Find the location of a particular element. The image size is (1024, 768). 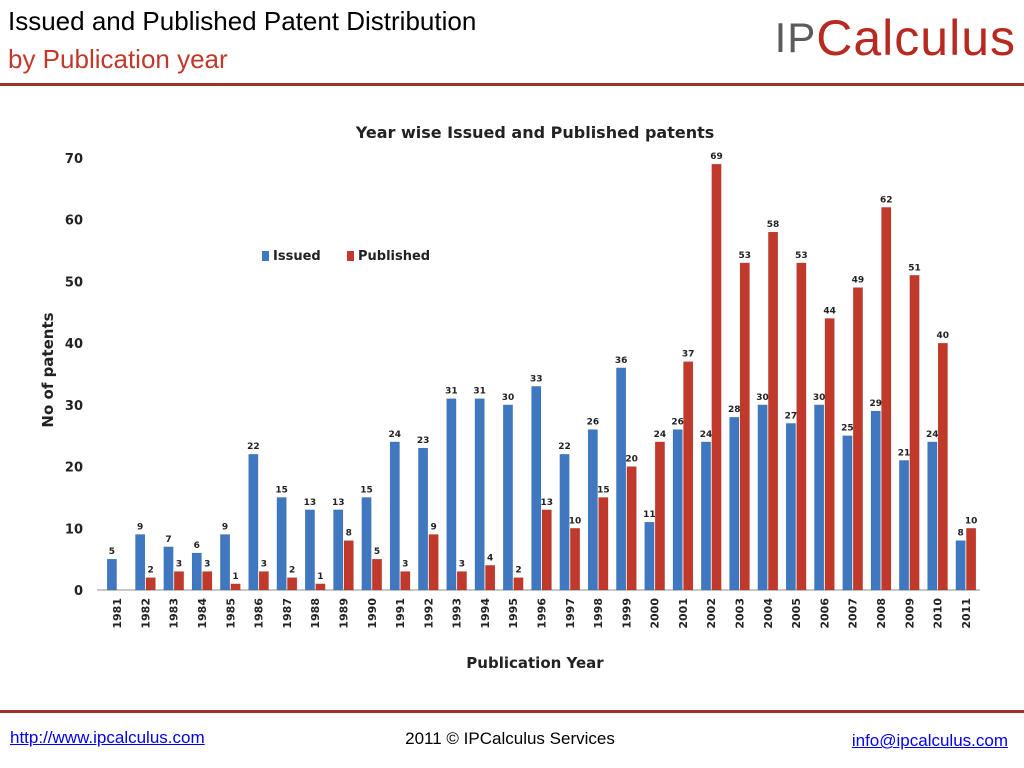

bar-value-label: 37 is located at coordinates (688, 355).